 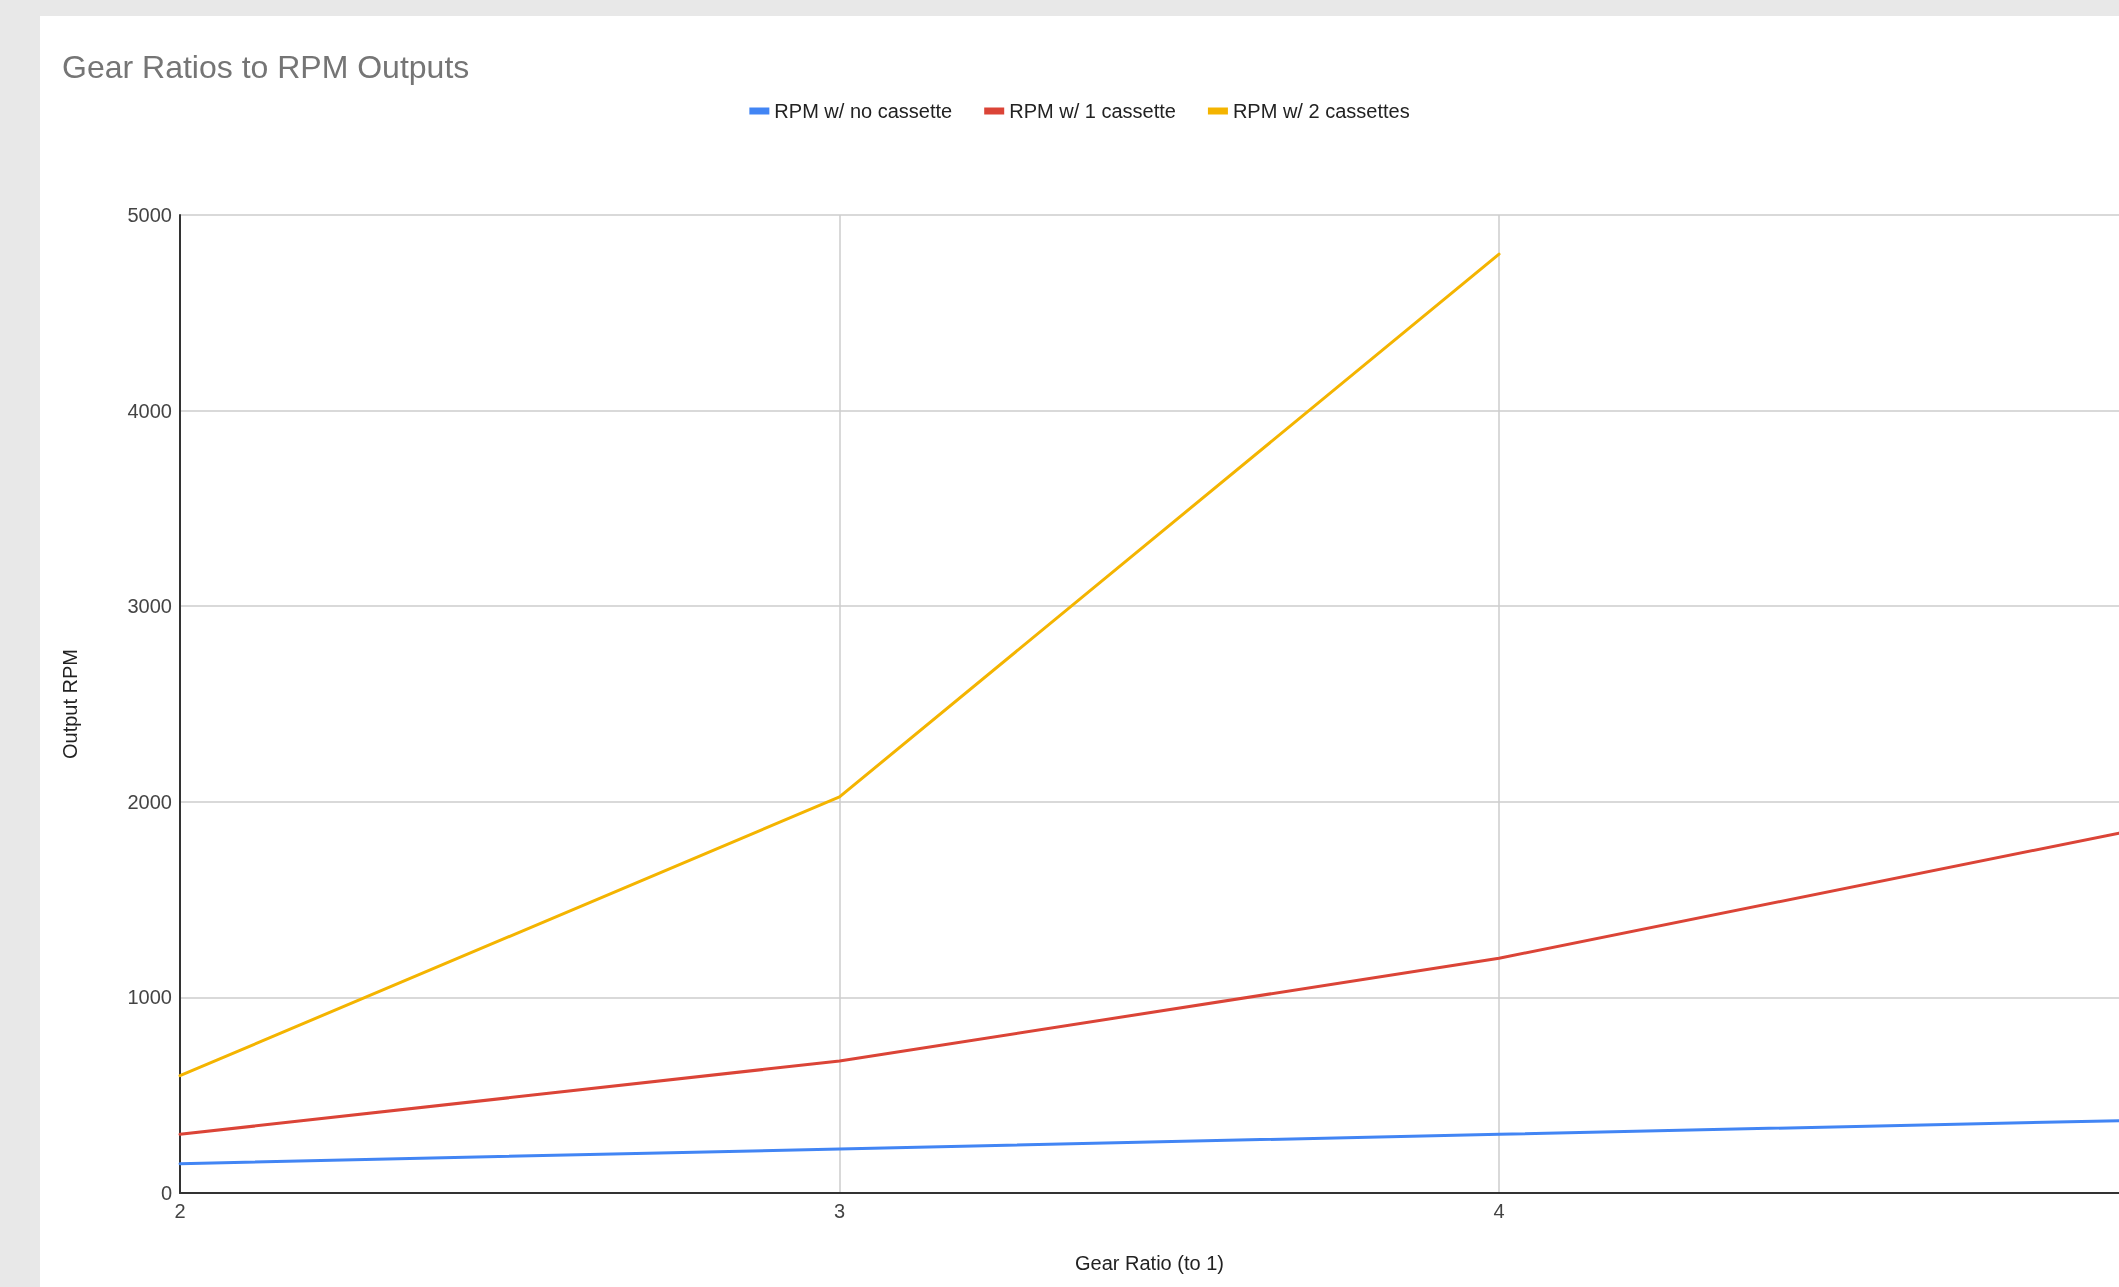 I want to click on y-tick-label: 4000, so click(x=149, y=410).